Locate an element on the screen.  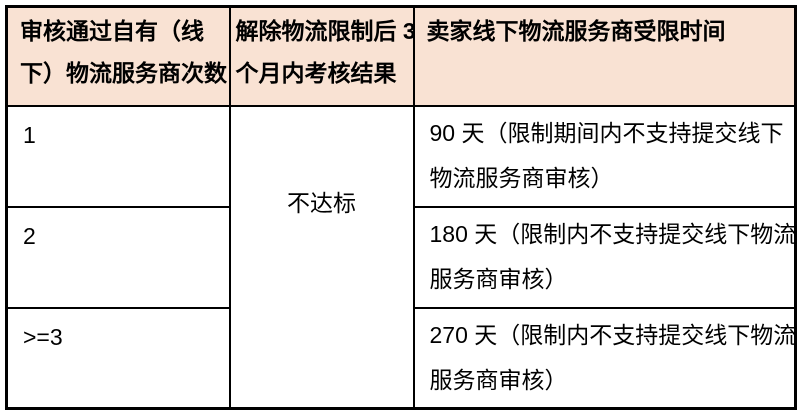
cell-restriction-90-days: 90 天（限制期间内不支持提交线下 物流服务商审核） is located at coordinates (604, 156).